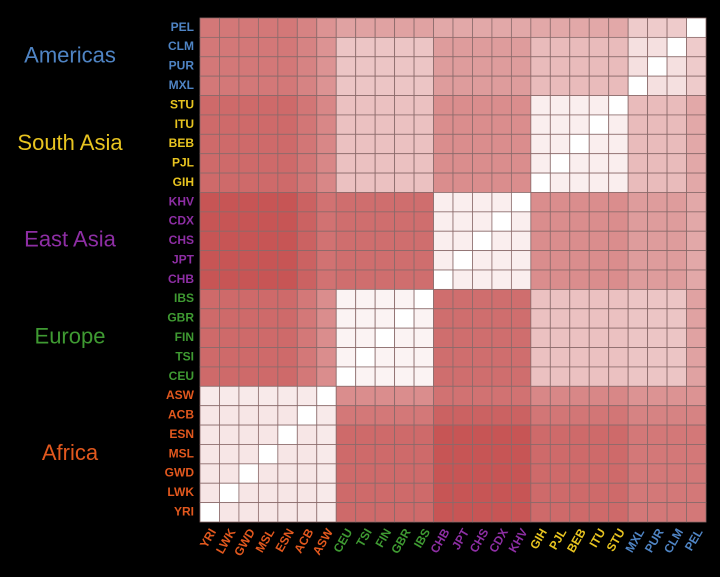 Image resolution: width=720 pixels, height=577 pixels. What do you see at coordinates (244, 542) in the screenshot?
I see `column-label: GWD` at bounding box center [244, 542].